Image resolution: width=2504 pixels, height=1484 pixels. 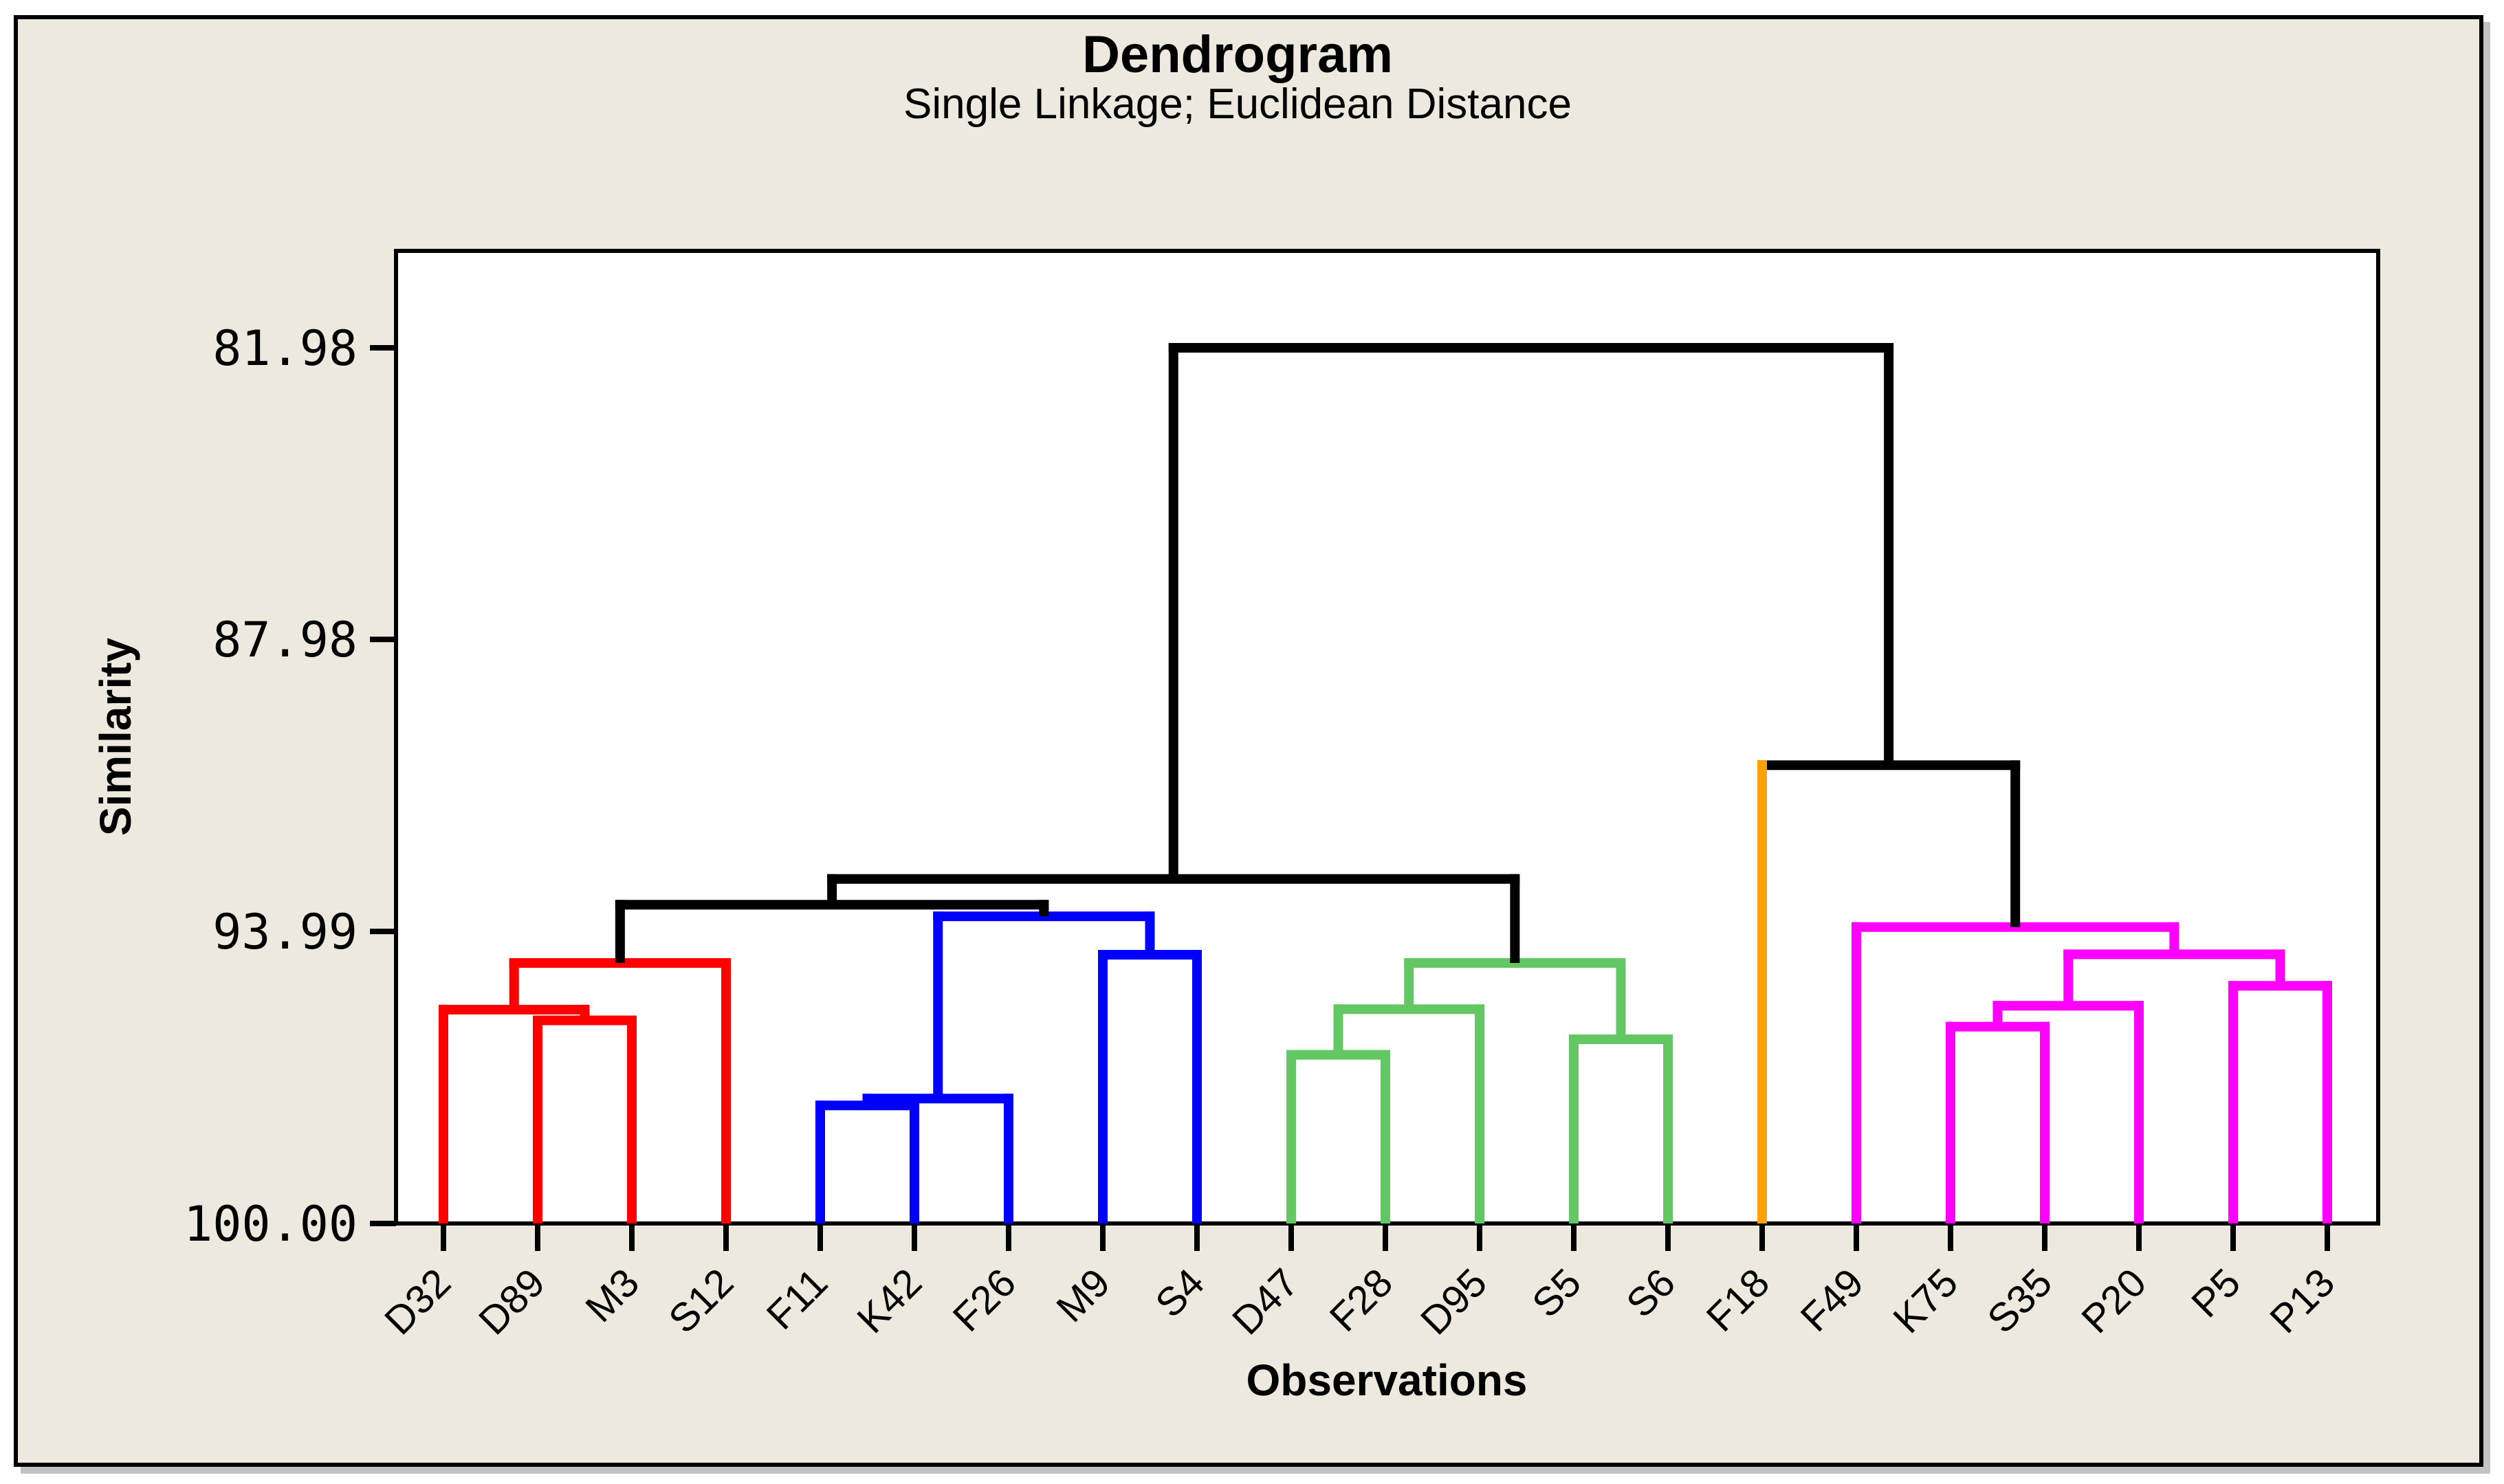 What do you see at coordinates (612, 1295) in the screenshot?
I see `leaf-label-M3: M3` at bounding box center [612, 1295].